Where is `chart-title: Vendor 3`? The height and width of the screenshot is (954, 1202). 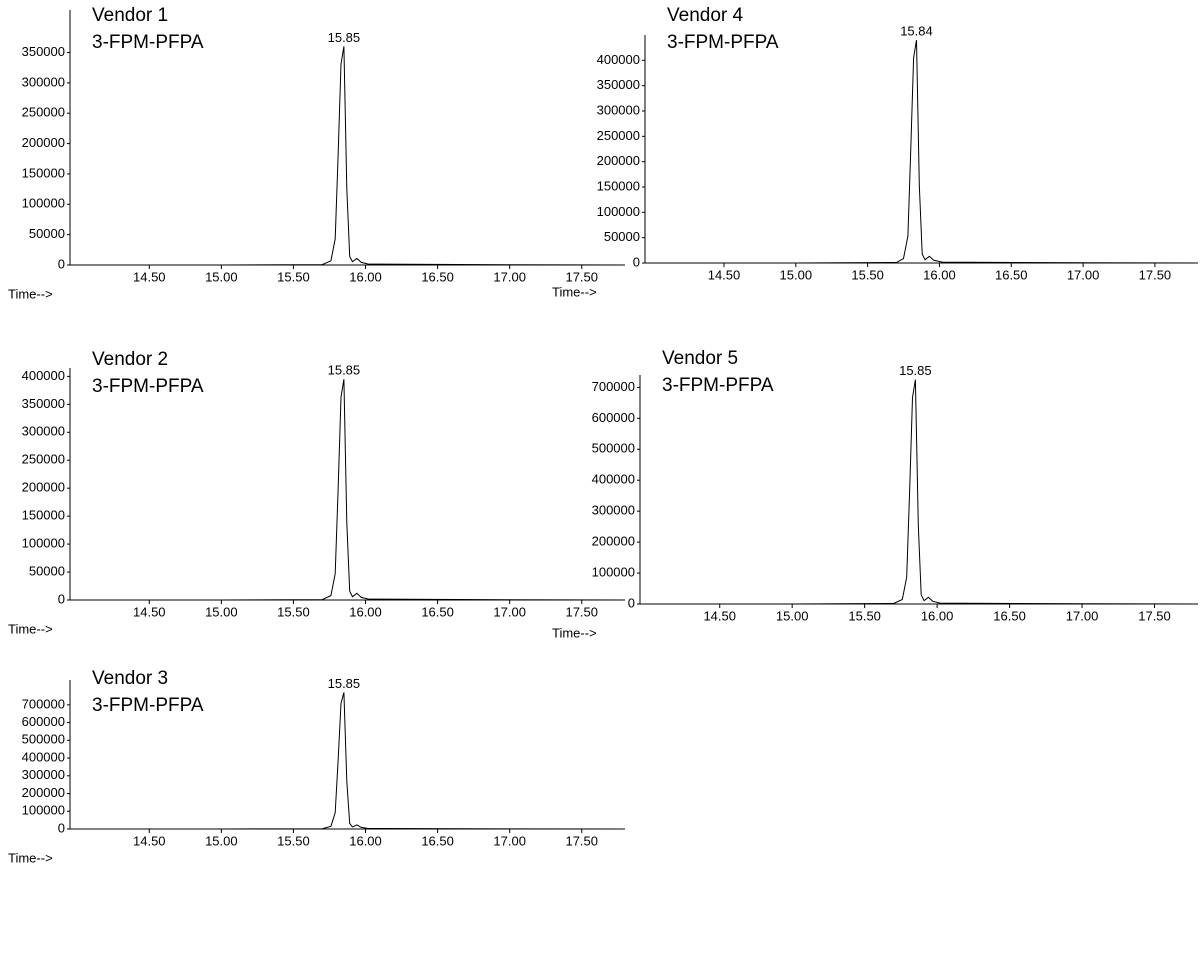
chart-title: Vendor 3 is located at coordinates (130, 678).